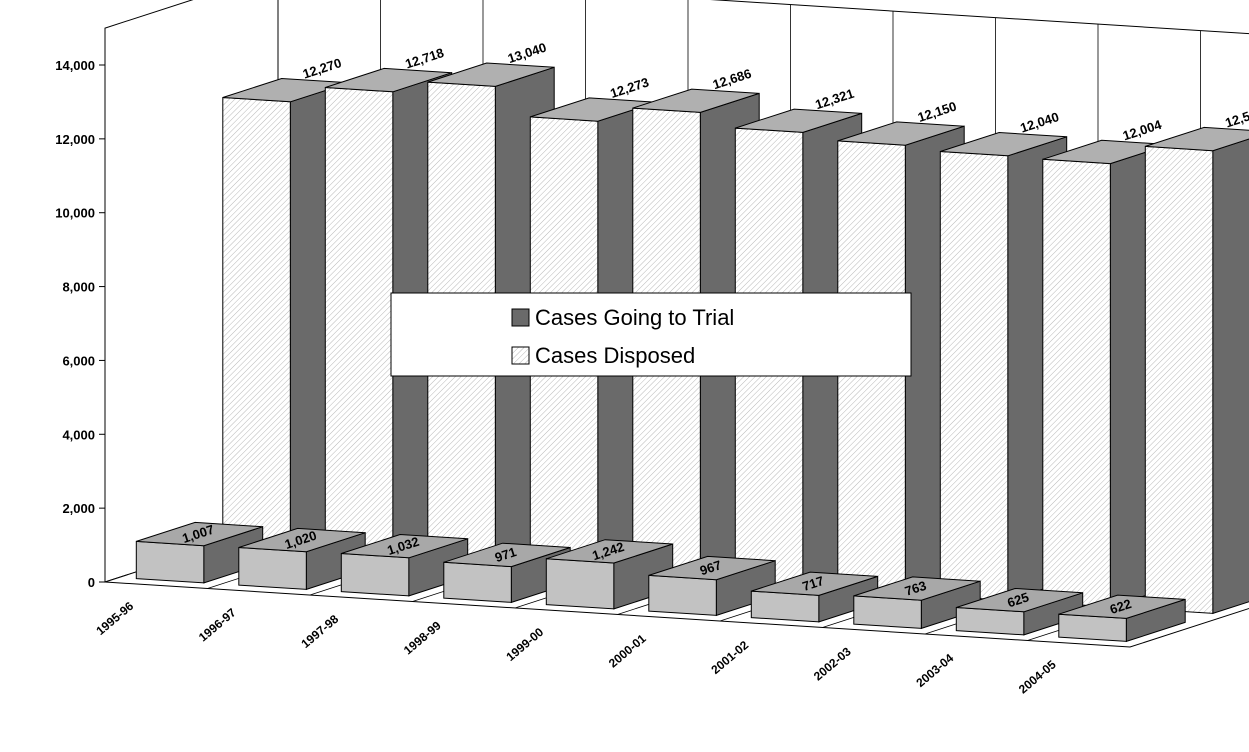 The width and height of the screenshot is (1249, 752). What do you see at coordinates (729, 657) in the screenshot?
I see `x-tick-label: 2001-02` at bounding box center [729, 657].